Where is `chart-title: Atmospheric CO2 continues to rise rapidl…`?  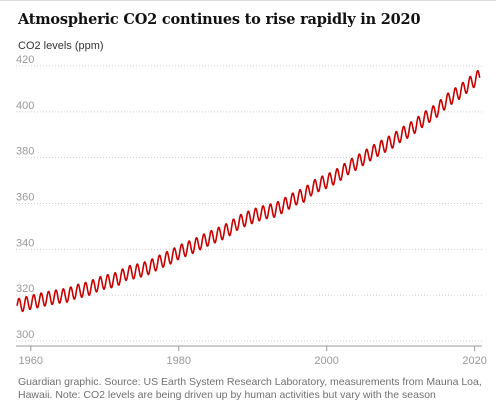 chart-title: Atmospheric CO2 continues to rise rapidl… is located at coordinates (219, 19).